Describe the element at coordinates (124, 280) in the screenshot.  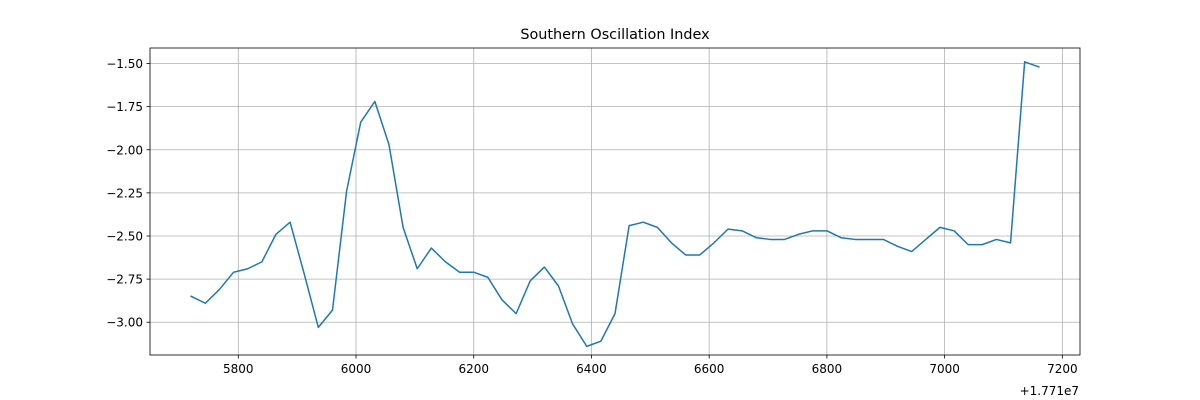
I see `y-tick-label: −2.75` at that location.